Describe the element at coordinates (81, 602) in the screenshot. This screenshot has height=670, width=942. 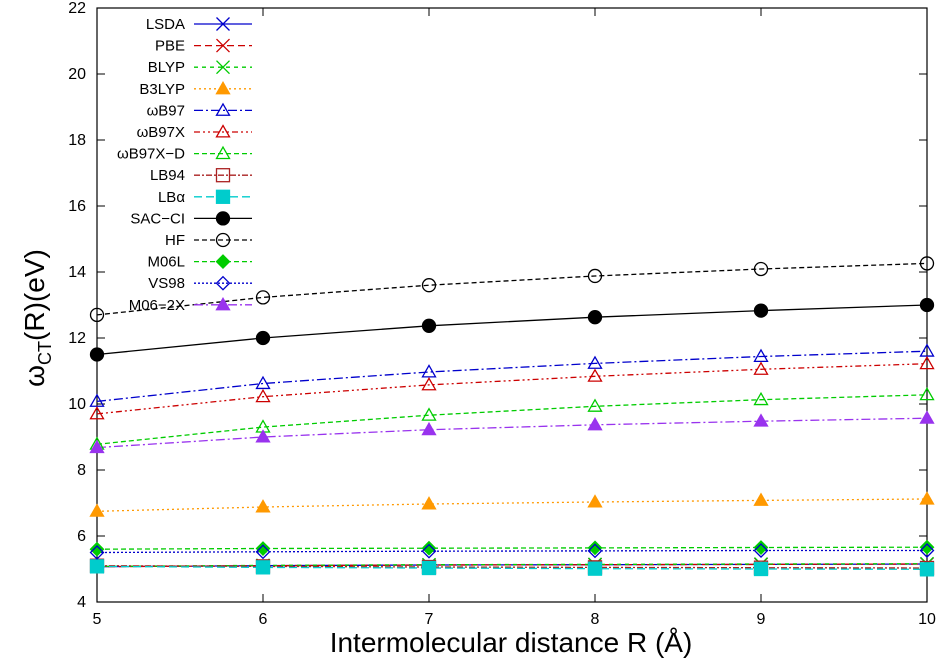
I see `y-tick-label: 4` at that location.